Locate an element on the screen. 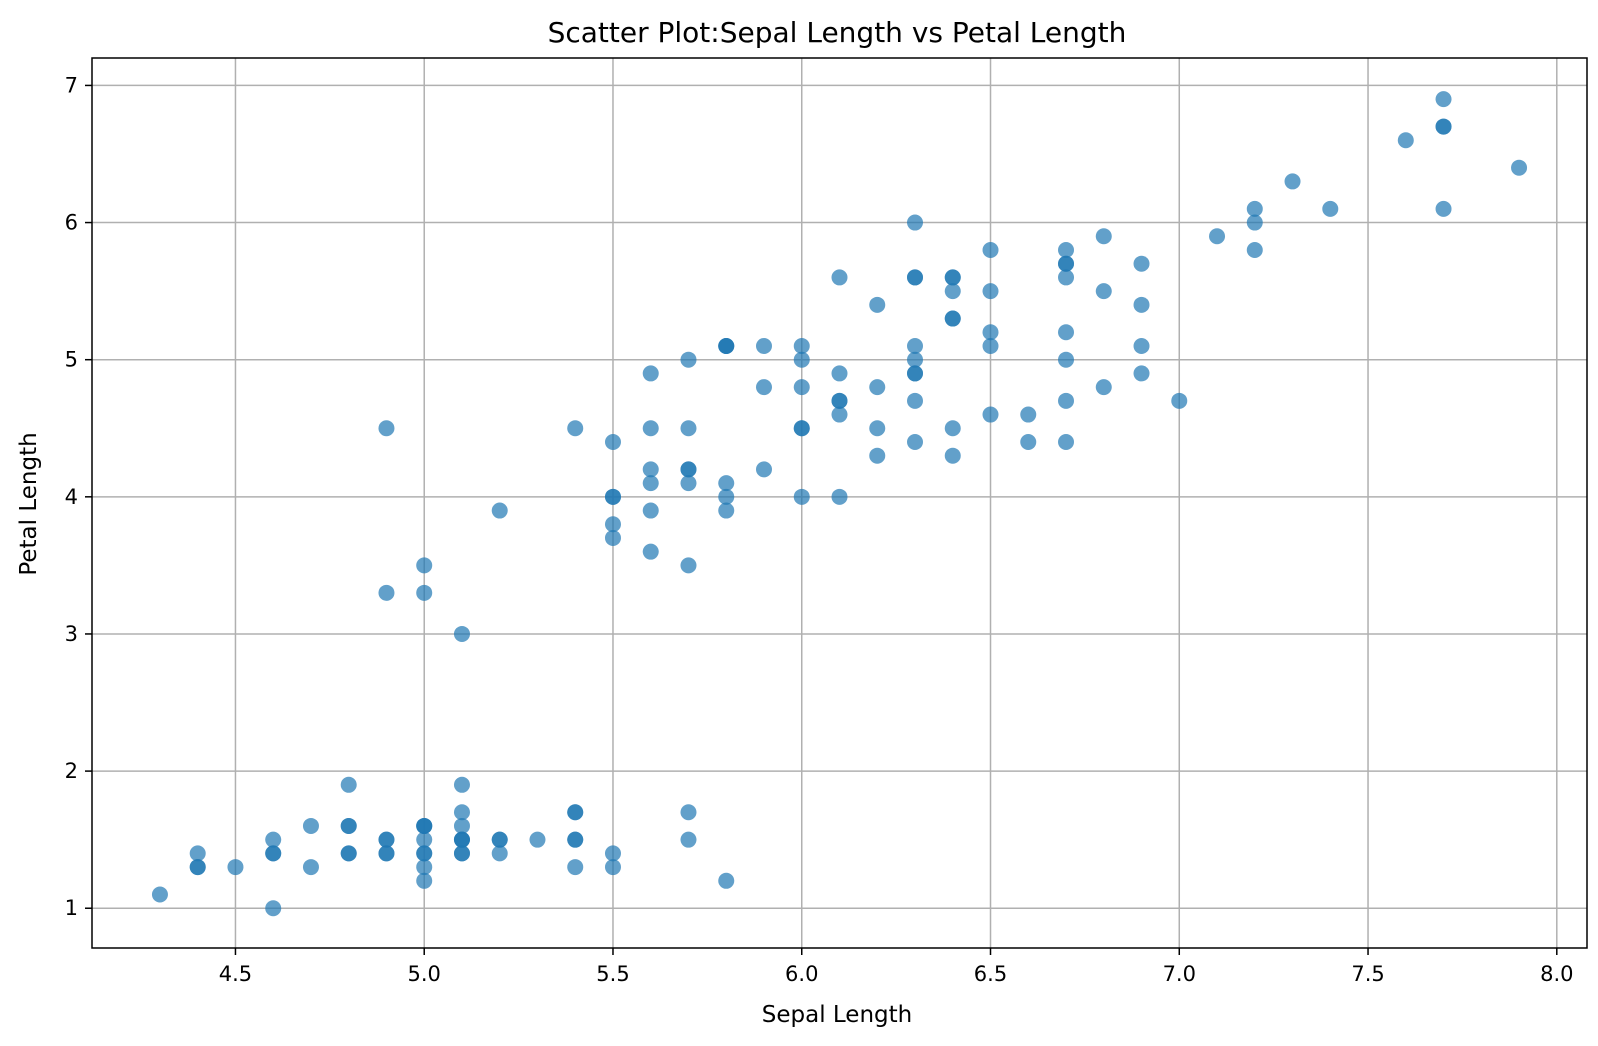 The width and height of the screenshot is (1598, 1046). y-tick-label: 6 is located at coordinates (71, 223).